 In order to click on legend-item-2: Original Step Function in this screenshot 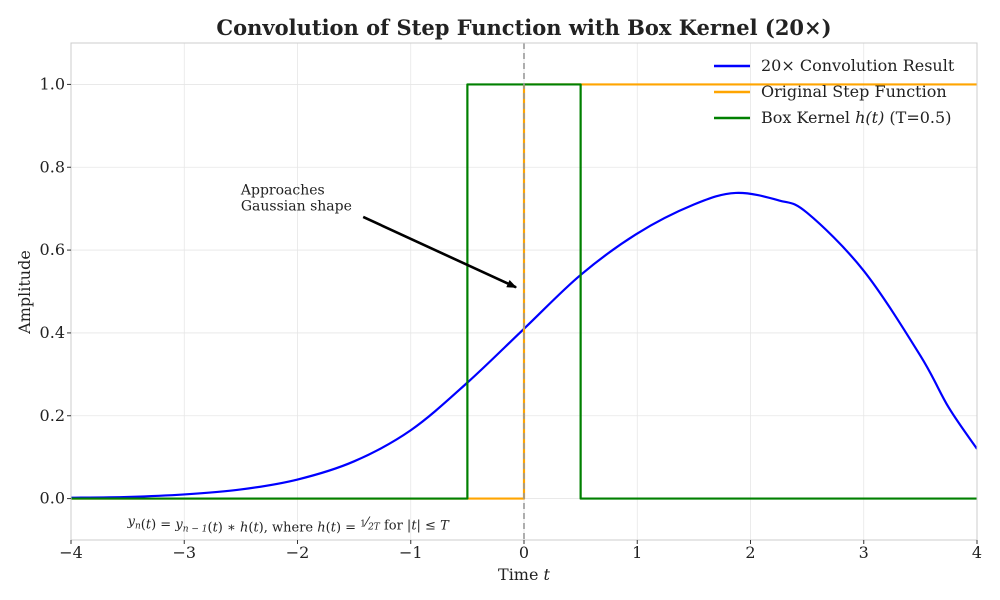, I will do `click(830, 91)`.